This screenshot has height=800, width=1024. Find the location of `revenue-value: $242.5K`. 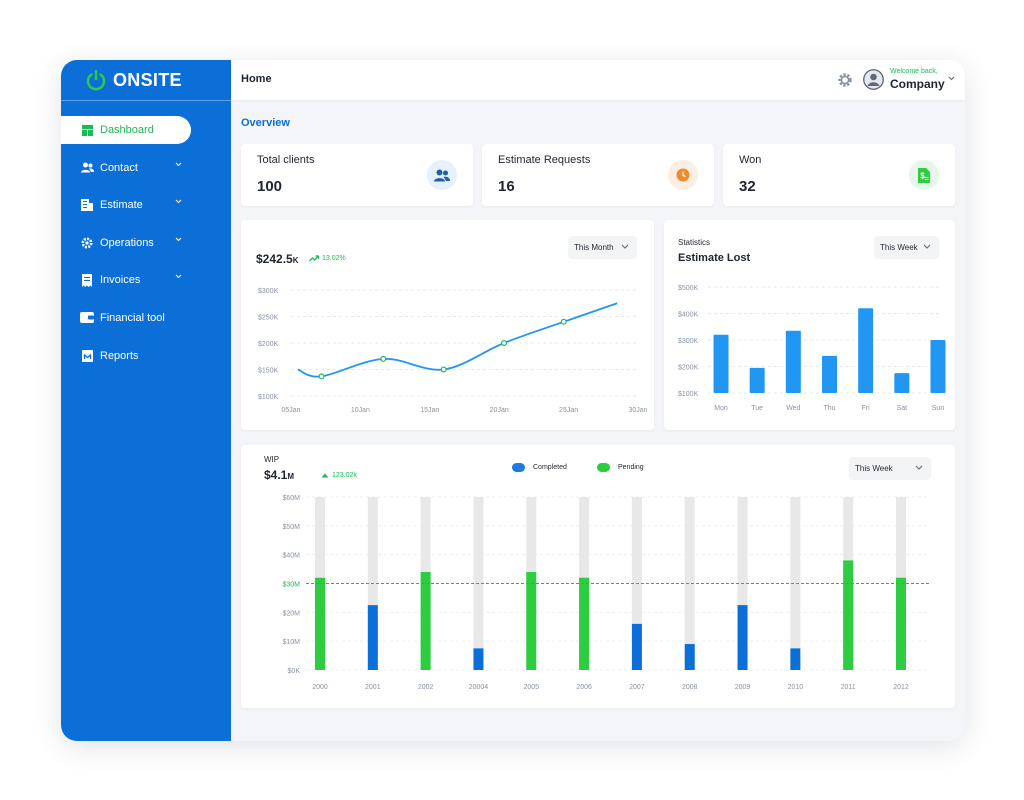

revenue-value: $242.5K is located at coordinates (277, 259).